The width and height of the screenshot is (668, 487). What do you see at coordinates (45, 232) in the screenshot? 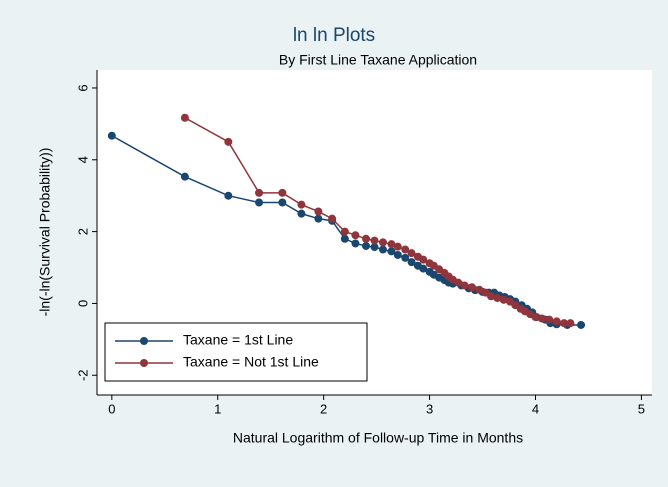
I see `y-axis-title: -ln(-ln(Survival Probability))` at bounding box center [45, 232].